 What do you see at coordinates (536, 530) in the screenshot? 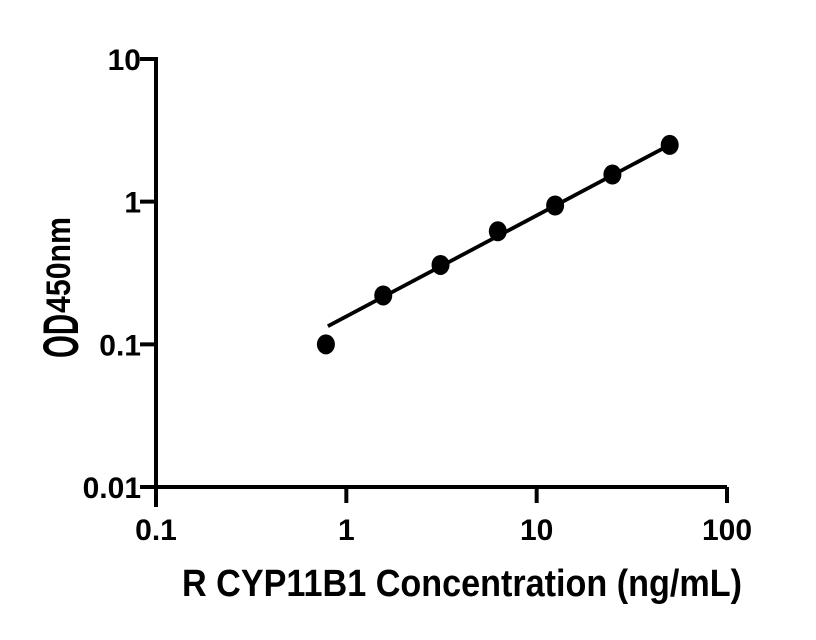
I see `x-tick-label: 10` at bounding box center [536, 530].